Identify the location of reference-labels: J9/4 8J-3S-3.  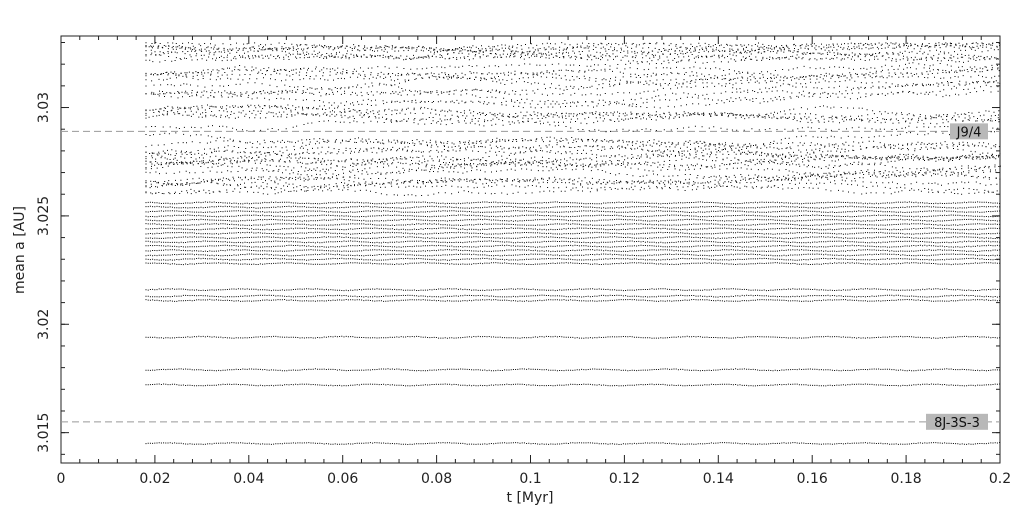
(957, 277).